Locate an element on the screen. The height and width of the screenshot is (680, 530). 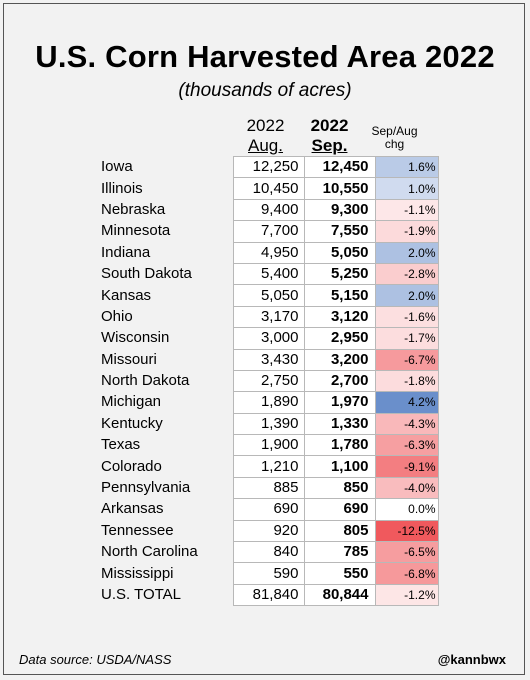
column-header-sep: 2022 Sep. is located at coordinates (329, 136).